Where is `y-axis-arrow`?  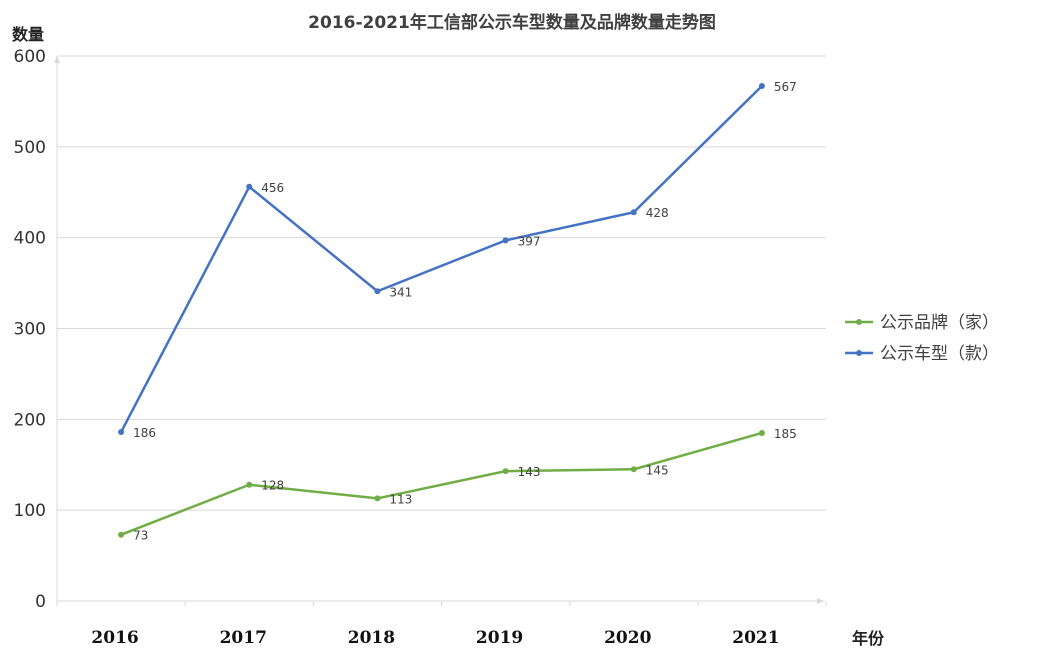
y-axis-arrow is located at coordinates (57, 59).